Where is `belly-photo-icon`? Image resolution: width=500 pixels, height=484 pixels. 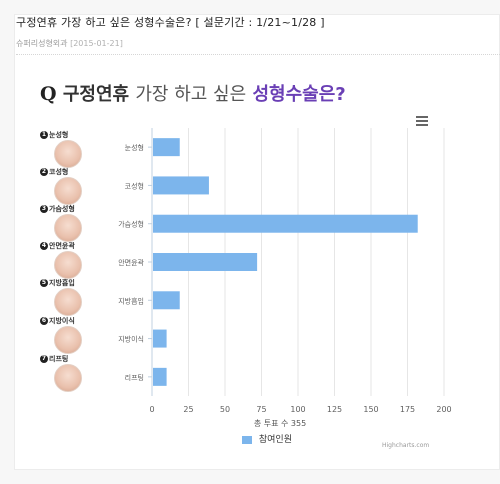 belly-photo-icon is located at coordinates (68, 302).